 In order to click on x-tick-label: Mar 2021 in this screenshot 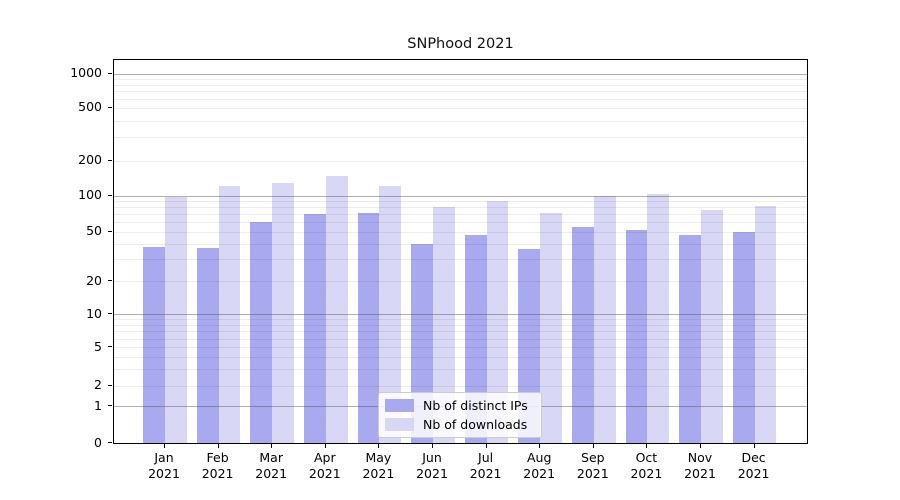, I will do `click(271, 465)`.